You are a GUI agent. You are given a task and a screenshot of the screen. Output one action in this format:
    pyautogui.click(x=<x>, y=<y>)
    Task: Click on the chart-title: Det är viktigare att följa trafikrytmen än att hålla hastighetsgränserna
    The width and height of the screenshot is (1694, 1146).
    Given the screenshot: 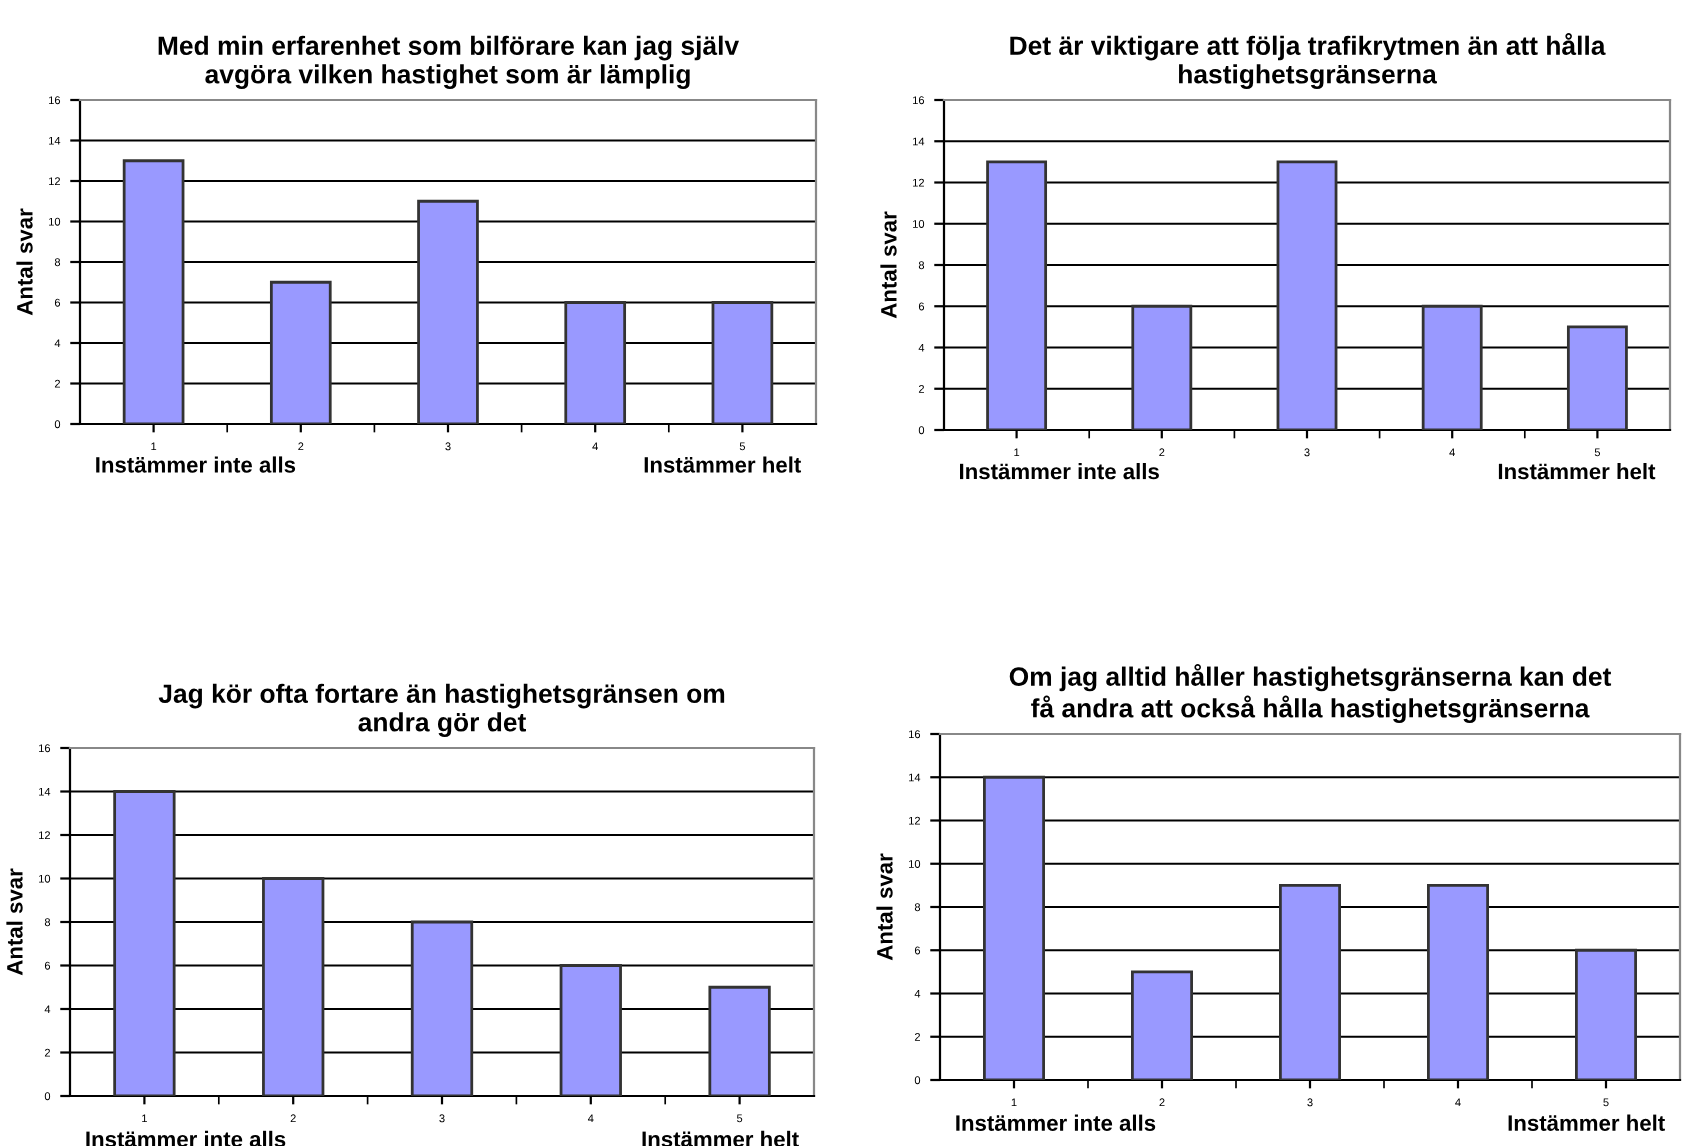 What is the action you would take?
    pyautogui.click(x=1308, y=61)
    